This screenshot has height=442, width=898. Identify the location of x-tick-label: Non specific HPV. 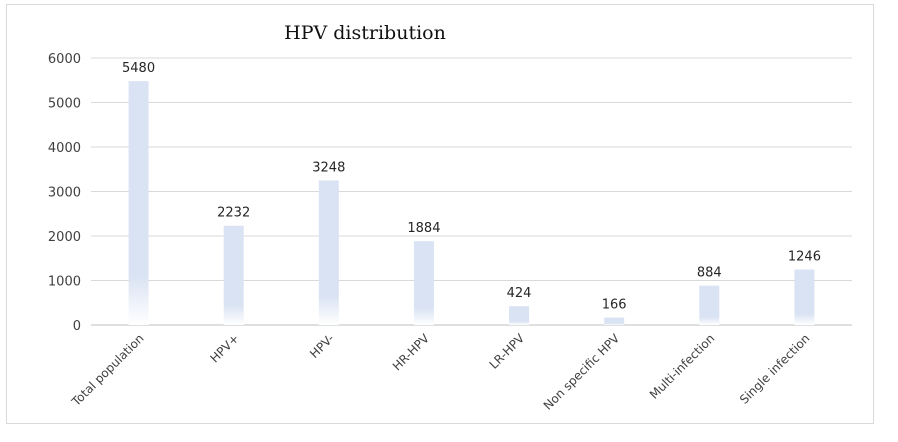
(582, 372).